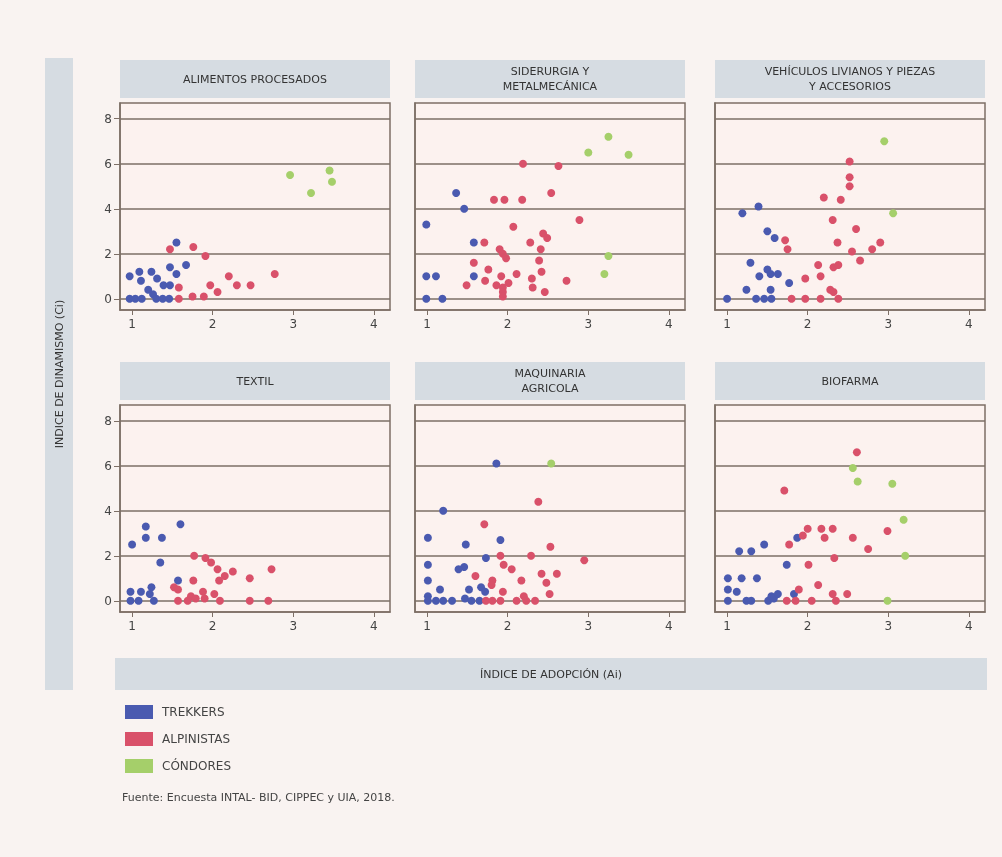  Describe the element at coordinates (427, 626) in the screenshot. I see `x-tick-label: 1` at that location.